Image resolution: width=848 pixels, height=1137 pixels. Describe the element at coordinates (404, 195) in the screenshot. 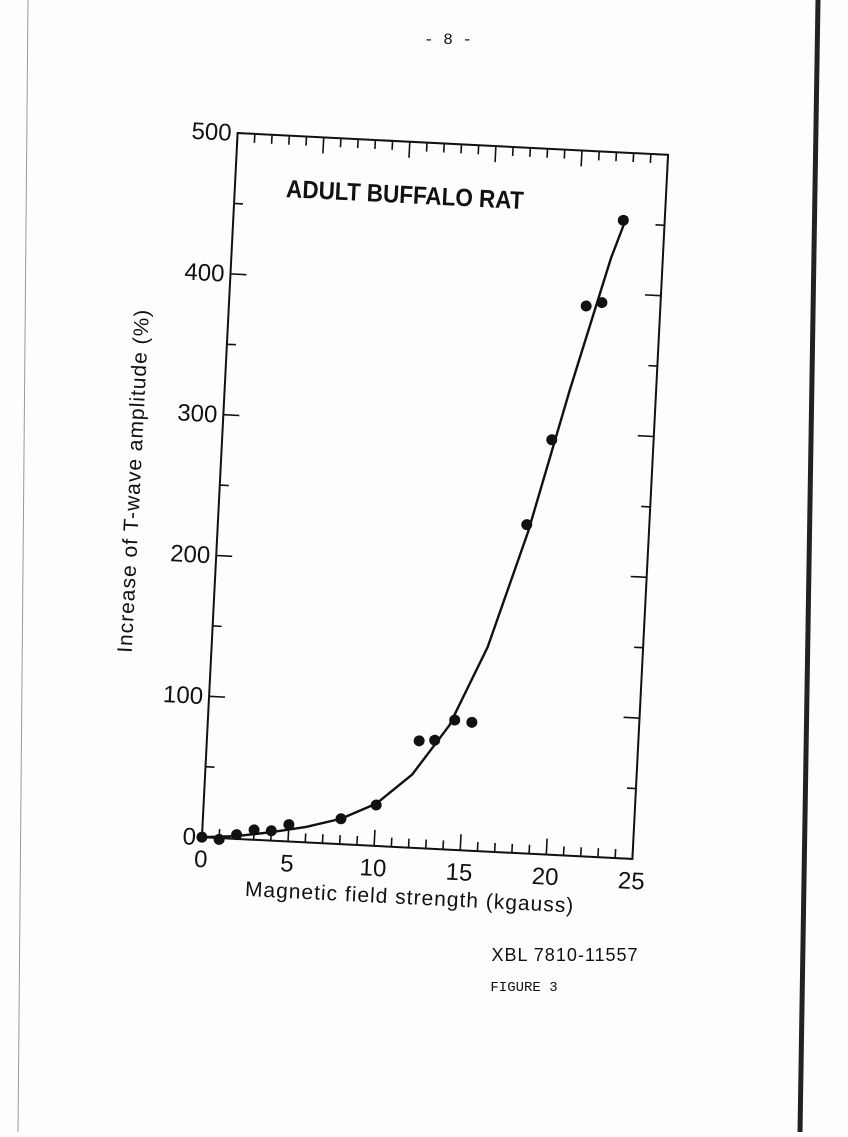

I see `annotation: ADULT BUFFALO RAT` at that location.